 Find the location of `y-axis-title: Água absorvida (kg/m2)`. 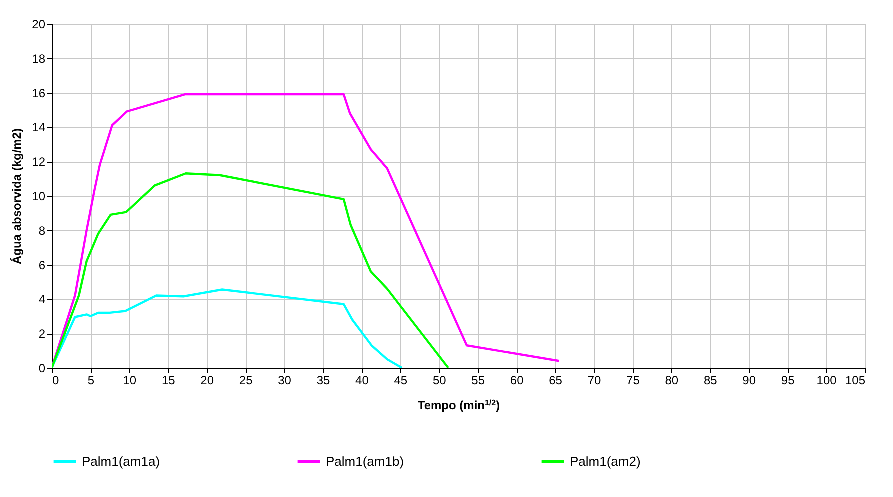

y-axis-title: Água absorvida (kg/m2) is located at coordinates (17, 196).